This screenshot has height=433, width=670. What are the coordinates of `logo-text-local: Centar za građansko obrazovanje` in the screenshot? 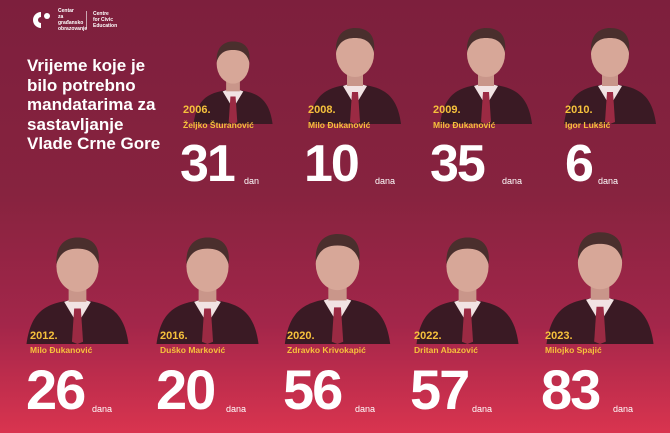 It's located at (73, 20).